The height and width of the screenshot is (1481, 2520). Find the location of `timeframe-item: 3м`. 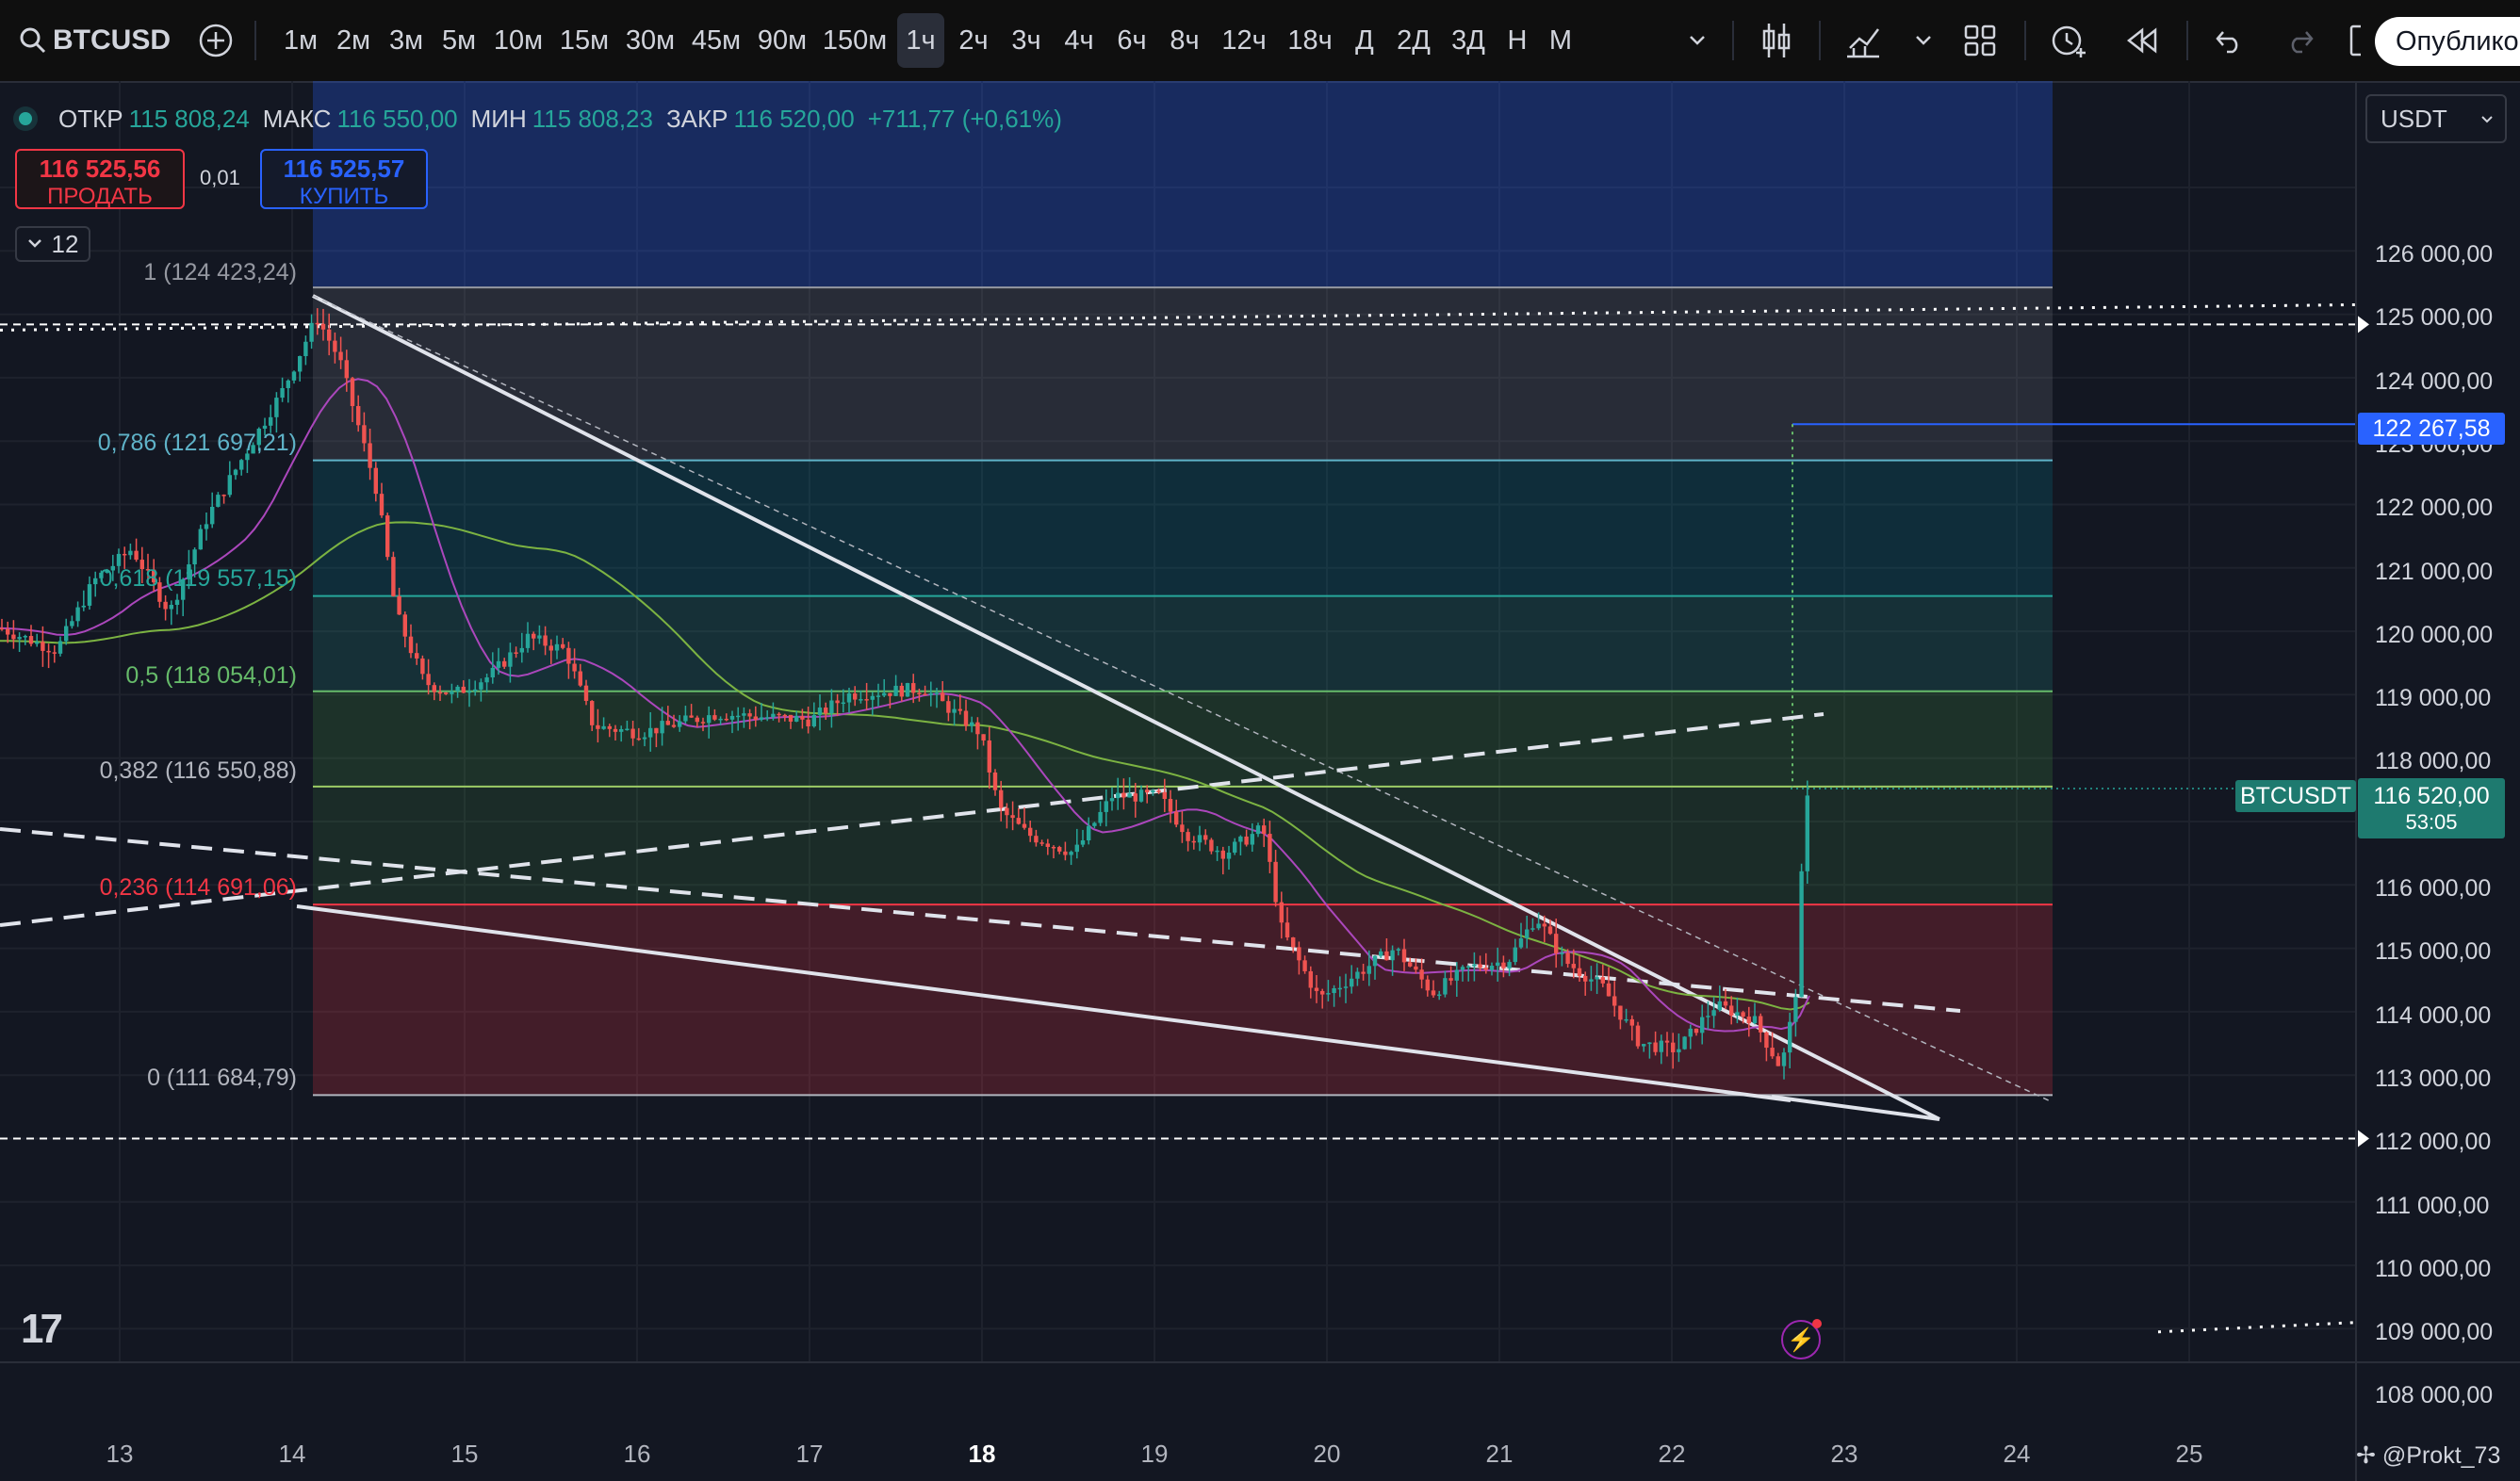

timeframe-item: 3м is located at coordinates (406, 40).